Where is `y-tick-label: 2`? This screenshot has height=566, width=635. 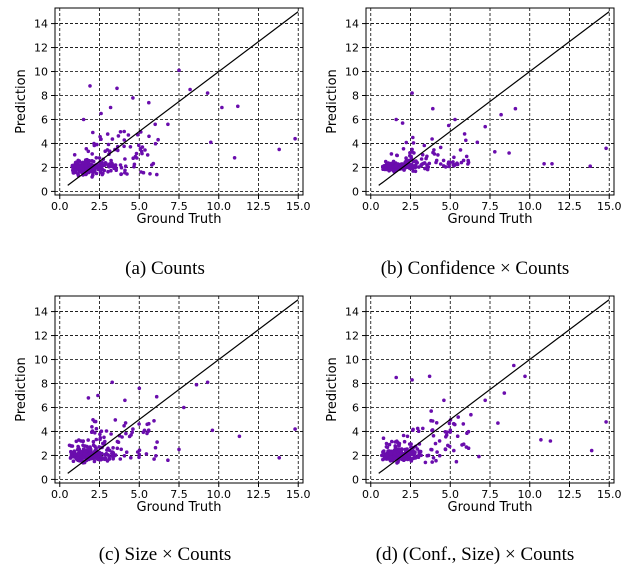 y-tick-label: 2 is located at coordinates (355, 167).